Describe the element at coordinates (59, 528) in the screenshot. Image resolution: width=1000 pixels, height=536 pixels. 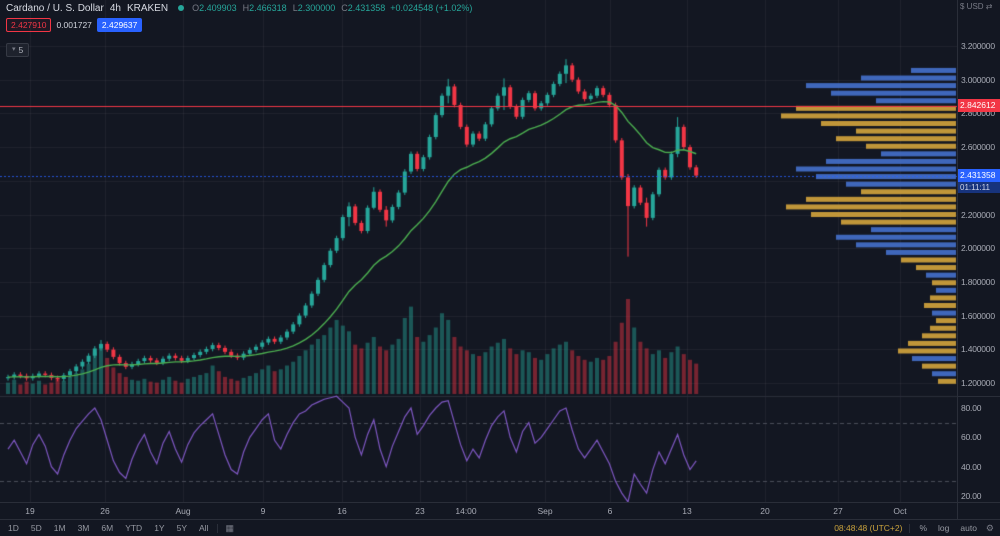
I see `range-button-1m: 1M` at that location.